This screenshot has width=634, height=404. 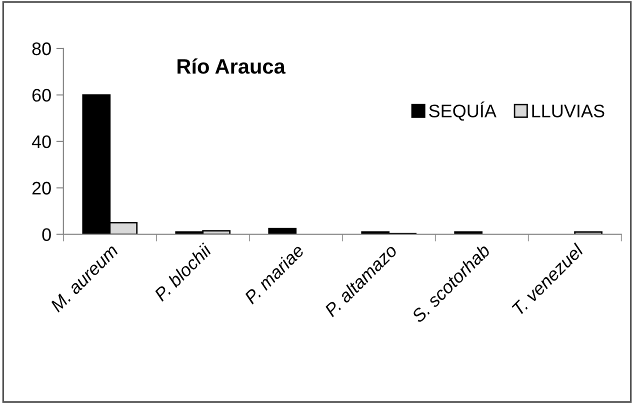 I want to click on legend-label: SEQUÍA, so click(x=462, y=111).